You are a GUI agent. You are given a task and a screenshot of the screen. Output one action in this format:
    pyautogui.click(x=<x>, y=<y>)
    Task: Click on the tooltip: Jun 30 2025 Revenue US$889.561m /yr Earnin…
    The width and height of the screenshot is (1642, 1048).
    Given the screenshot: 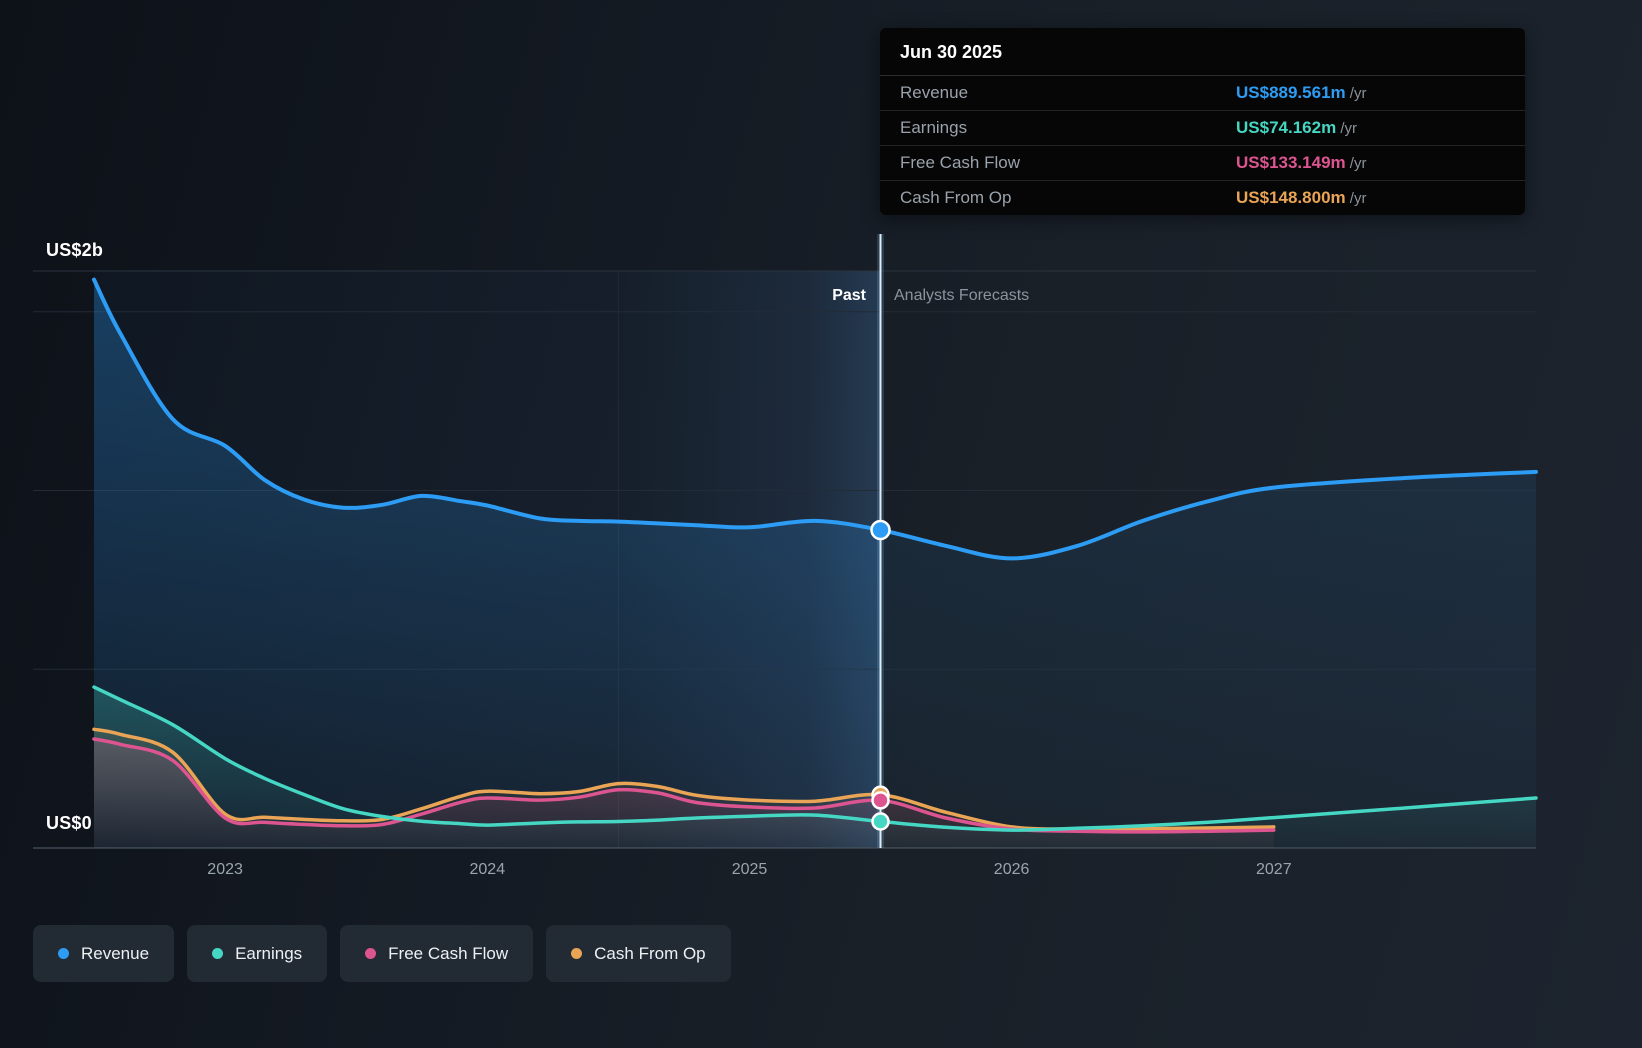 What is the action you would take?
    pyautogui.click(x=1202, y=121)
    